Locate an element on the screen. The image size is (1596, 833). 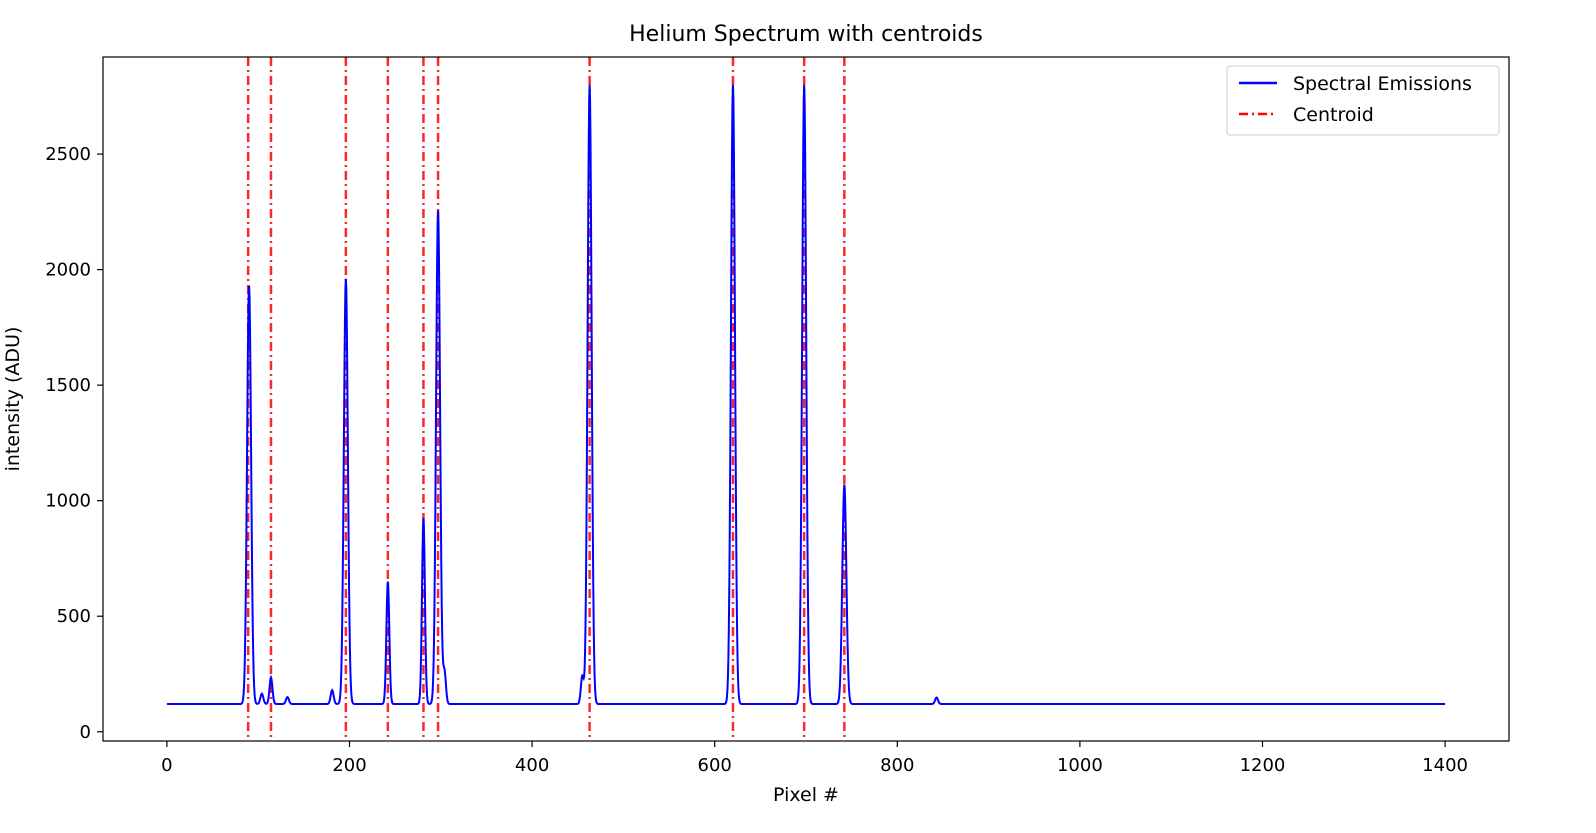
y-tick-label: 2000 is located at coordinates (68, 270).